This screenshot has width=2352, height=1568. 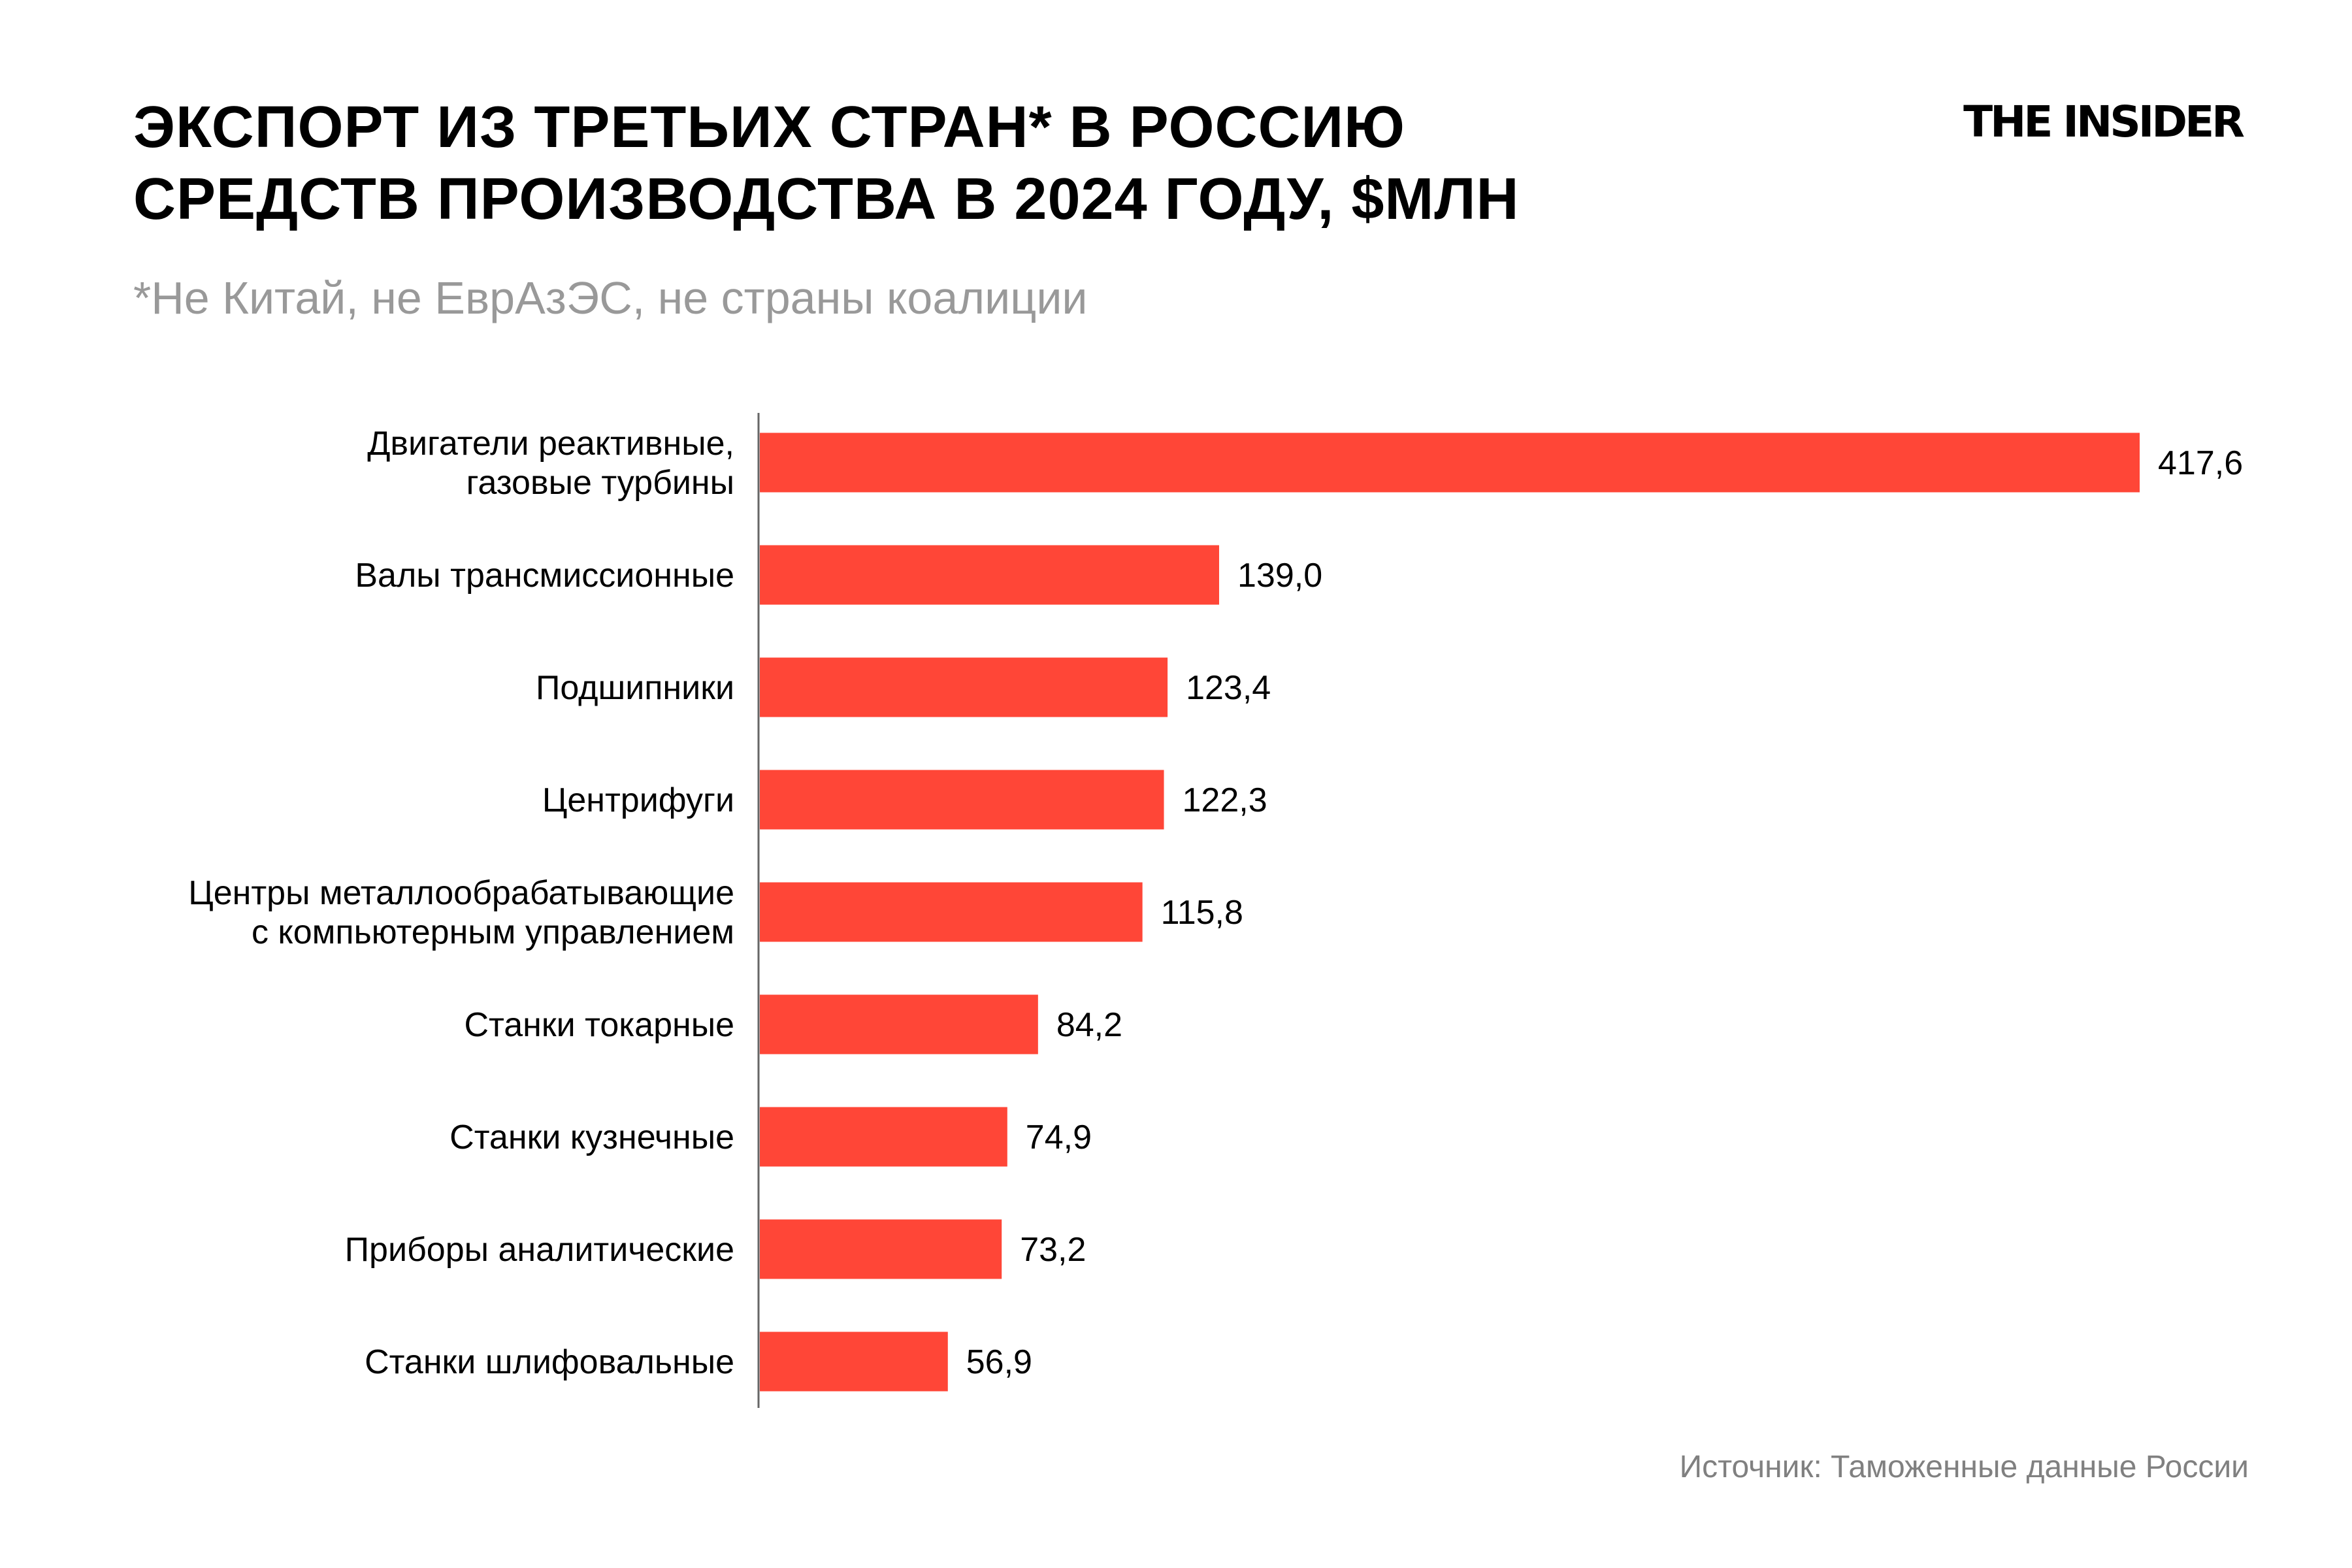 I want to click on value-label: 417,6, so click(x=2200, y=463).